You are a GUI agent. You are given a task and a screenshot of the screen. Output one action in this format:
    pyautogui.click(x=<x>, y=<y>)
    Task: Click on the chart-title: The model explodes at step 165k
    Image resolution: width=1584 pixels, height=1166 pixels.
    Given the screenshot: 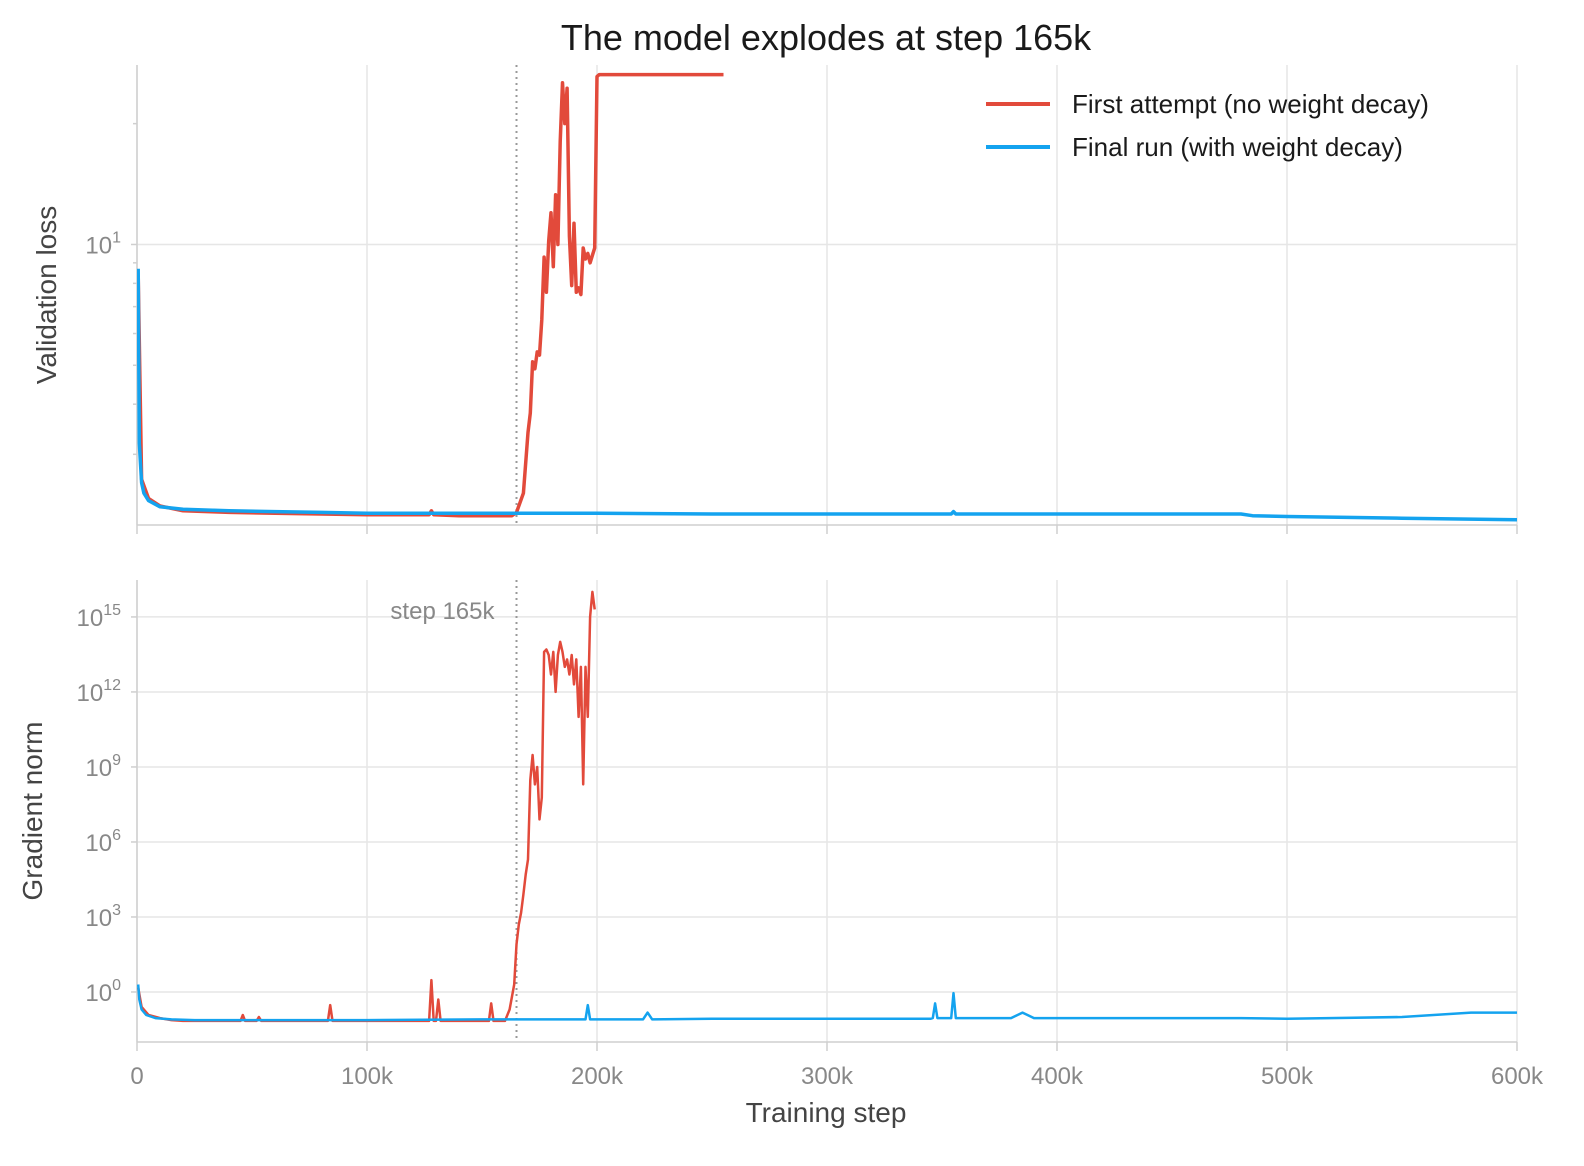 What is the action you would take?
    pyautogui.click(x=826, y=37)
    